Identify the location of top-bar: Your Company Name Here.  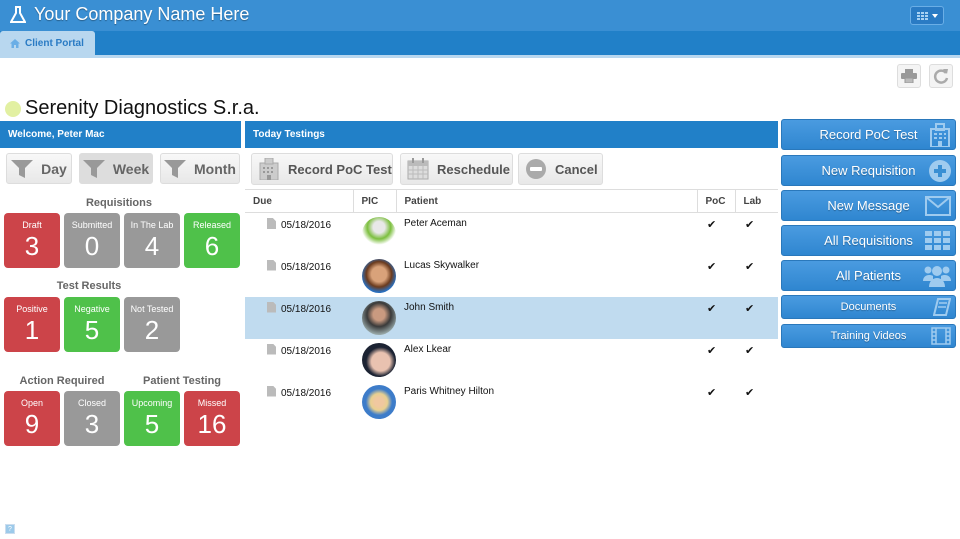
(480, 15).